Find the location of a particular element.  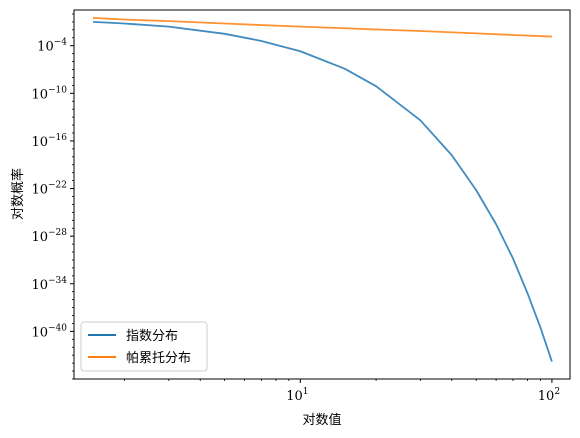

legend: 指数分布 帕累托分布 is located at coordinates (144, 346).